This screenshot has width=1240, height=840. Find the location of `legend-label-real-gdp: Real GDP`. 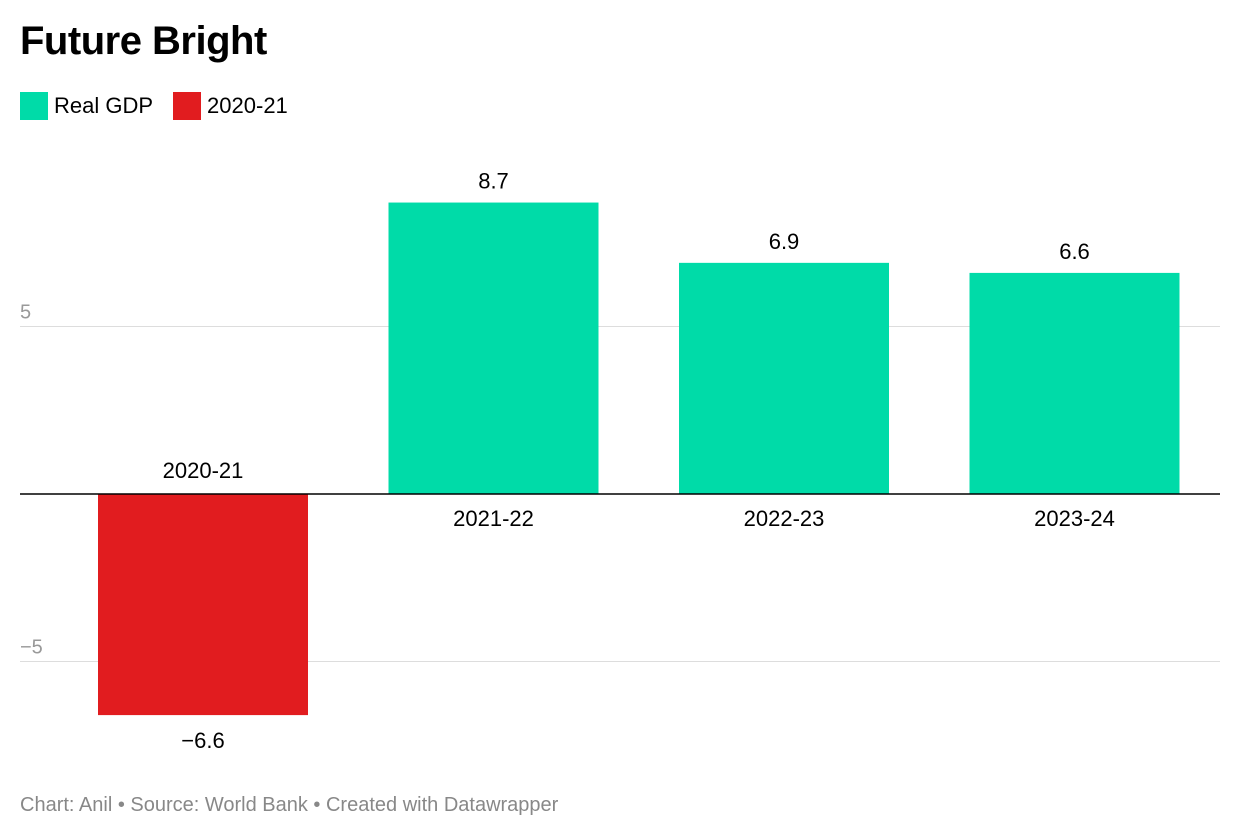

legend-label-real-gdp: Real GDP is located at coordinates (104, 105).